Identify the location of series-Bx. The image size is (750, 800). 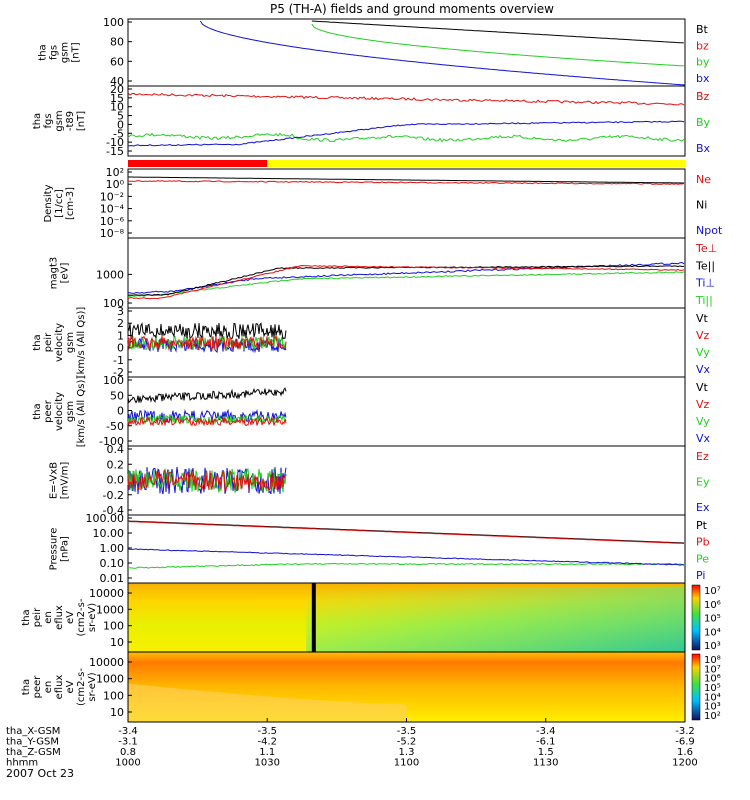
(406, 133).